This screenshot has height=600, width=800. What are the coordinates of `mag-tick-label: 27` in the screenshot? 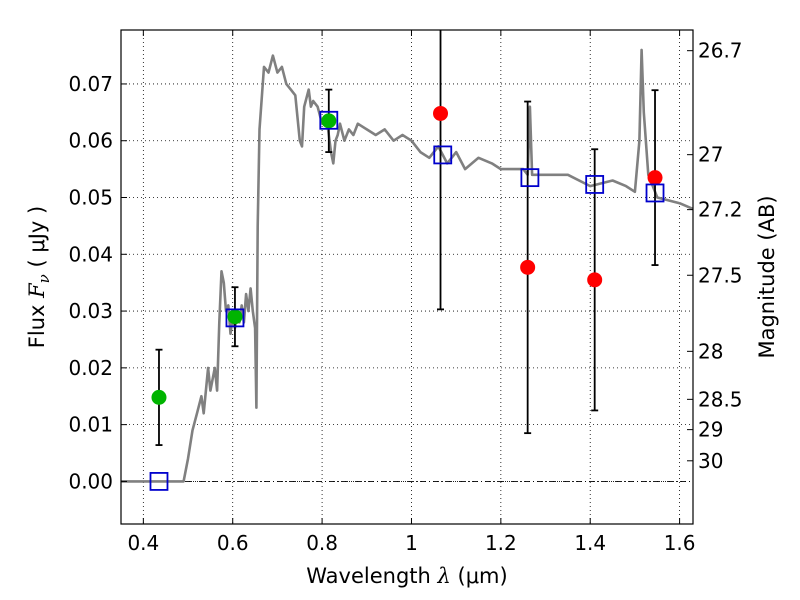 It's located at (710, 155).